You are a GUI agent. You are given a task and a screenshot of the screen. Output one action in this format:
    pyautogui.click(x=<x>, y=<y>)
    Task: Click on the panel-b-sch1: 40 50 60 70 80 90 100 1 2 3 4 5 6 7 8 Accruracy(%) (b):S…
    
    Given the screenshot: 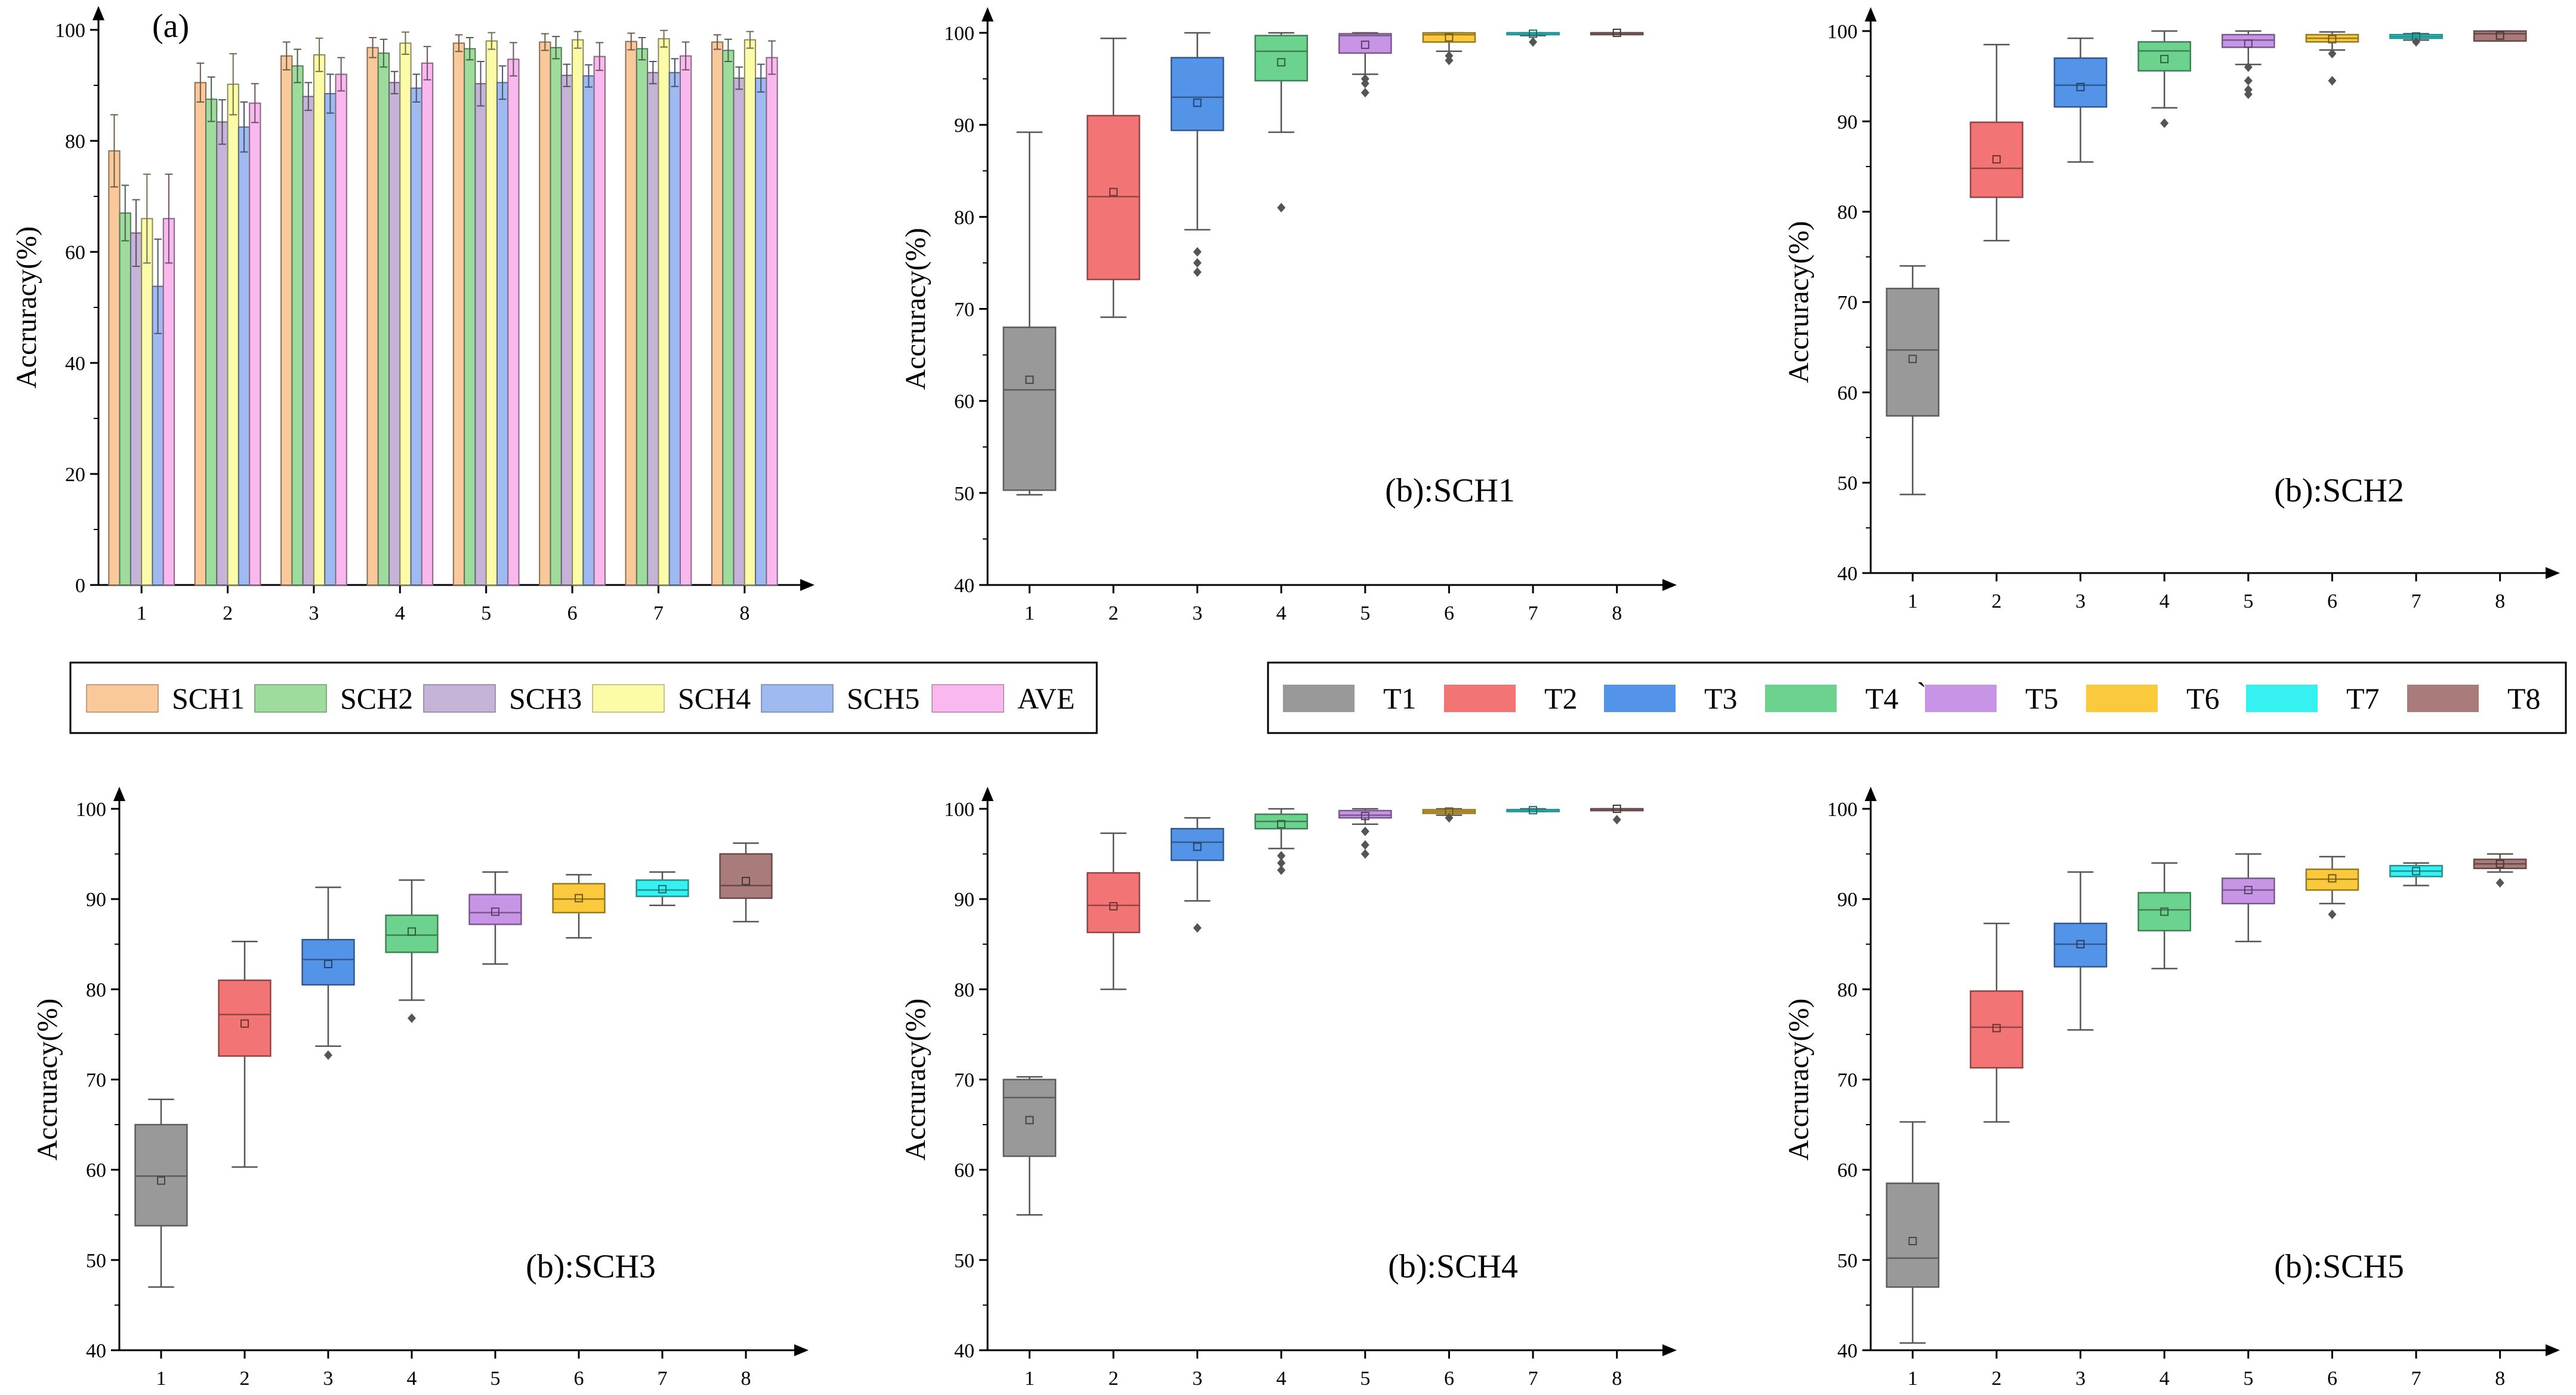 What is the action you would take?
    pyautogui.click(x=1288, y=315)
    